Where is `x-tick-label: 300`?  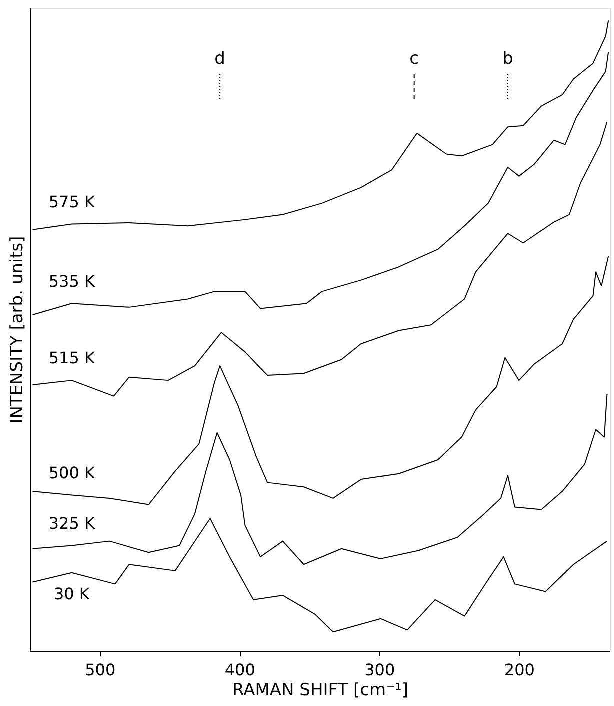 x-tick-label: 300 is located at coordinates (380, 670).